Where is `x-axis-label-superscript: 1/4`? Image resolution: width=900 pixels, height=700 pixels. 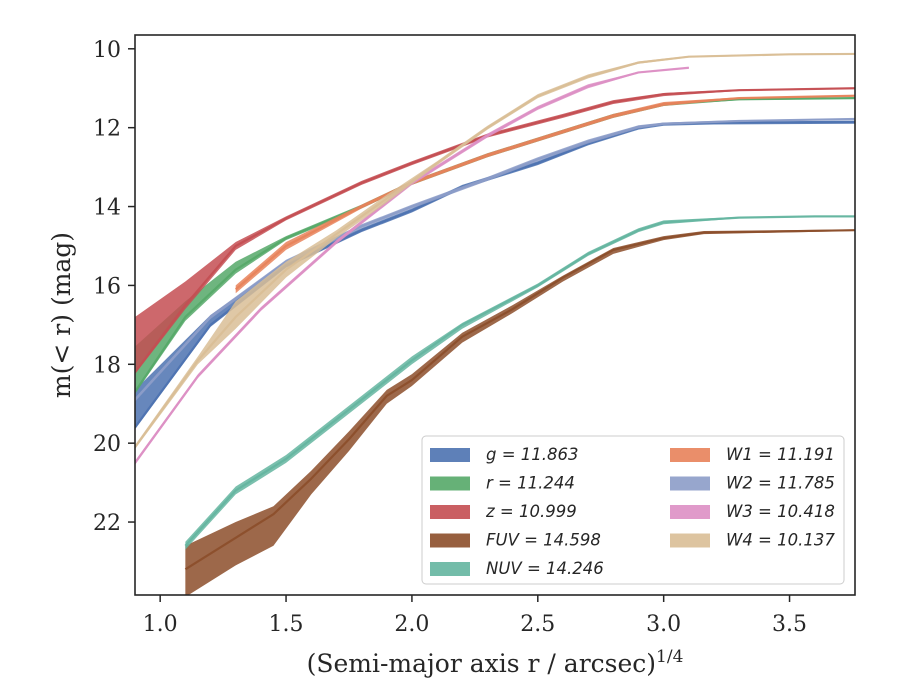
x-axis-label-superscript: 1/4 is located at coordinates (669, 657).